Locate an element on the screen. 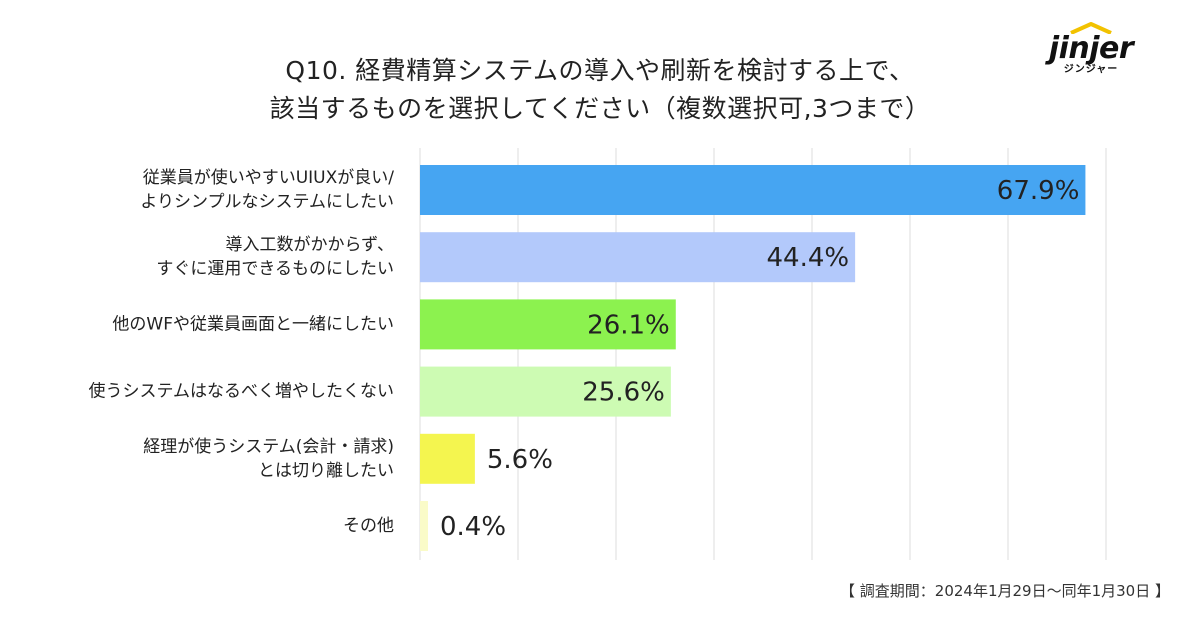 The height and width of the screenshot is (630, 1200). jinjer-logo: jinjer ジンジャー is located at coordinates (1091, 48).